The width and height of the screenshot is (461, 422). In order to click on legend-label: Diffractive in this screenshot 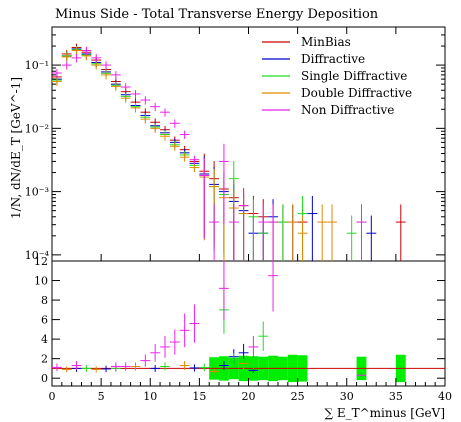, I will do `click(333, 59)`.